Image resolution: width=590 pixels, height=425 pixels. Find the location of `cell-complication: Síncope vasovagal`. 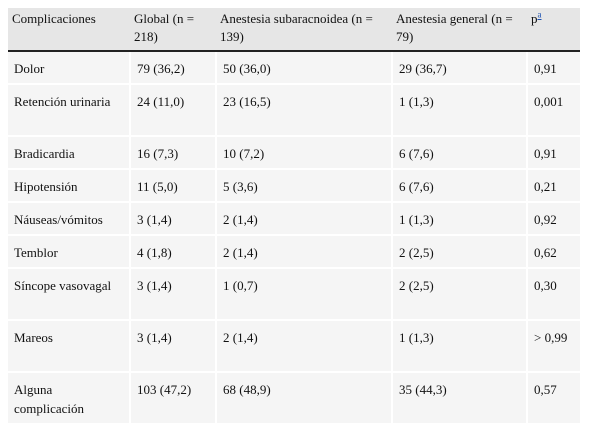

cell-complication: Síncope vasovagal is located at coordinates (69, 294).